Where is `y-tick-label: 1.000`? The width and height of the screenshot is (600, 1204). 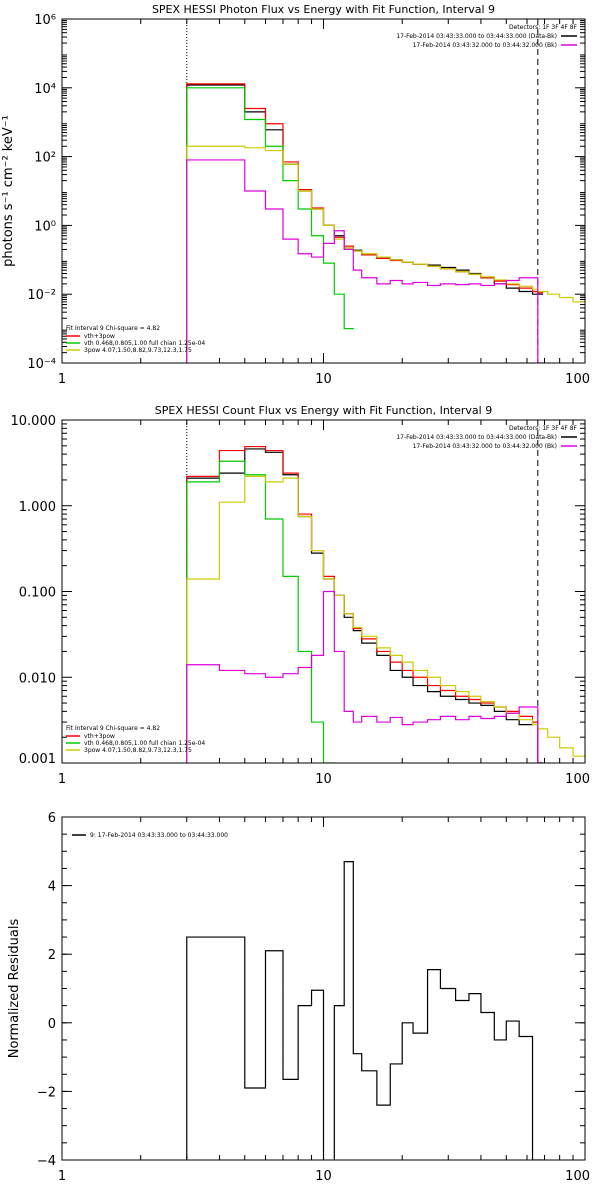
y-tick-label: 1.000 is located at coordinates (37, 507).